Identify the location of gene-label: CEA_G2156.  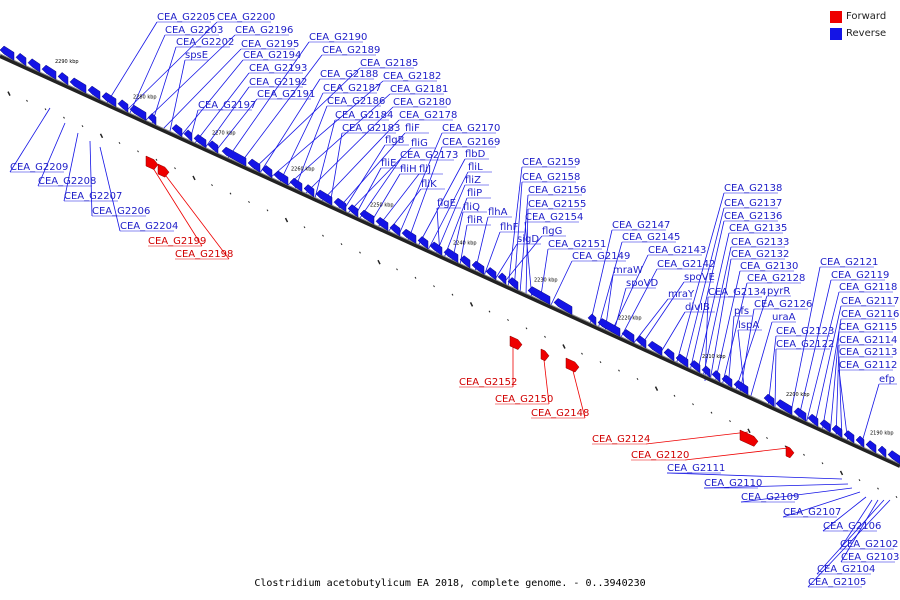
(557, 190).